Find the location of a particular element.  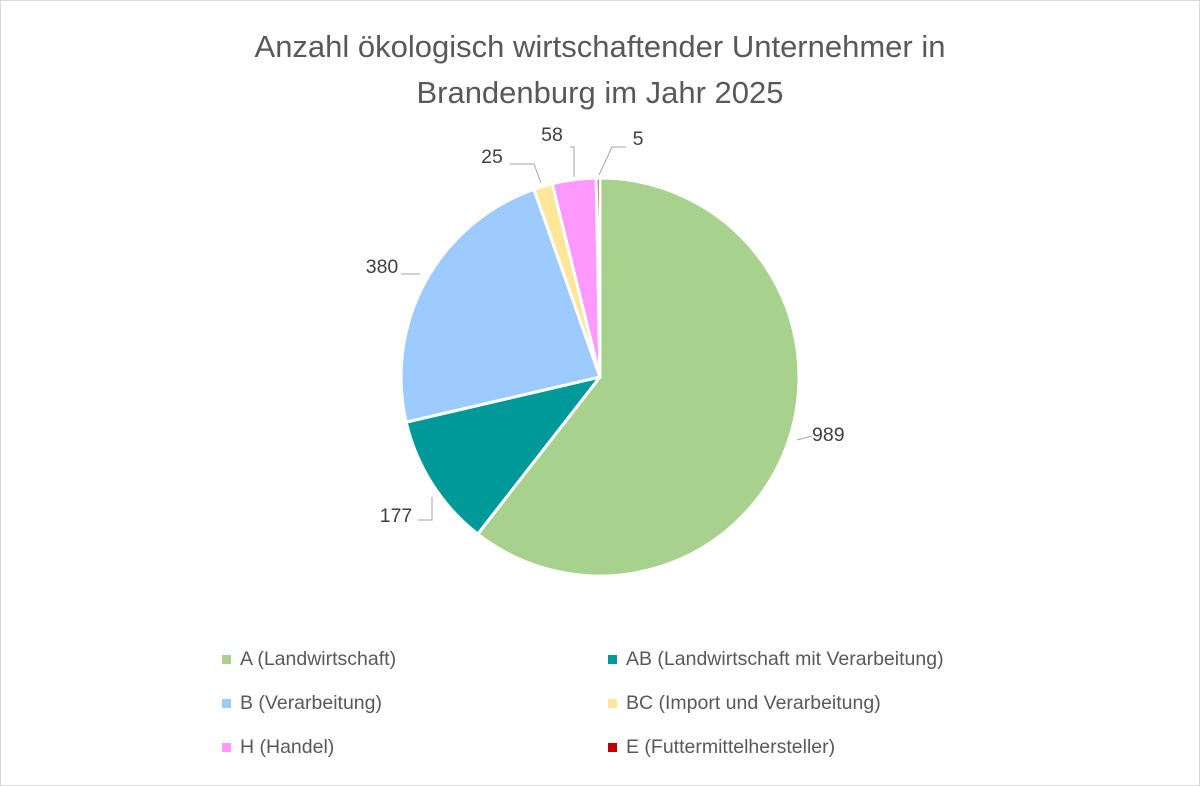

pie-slice-ab is located at coordinates (503, 455).